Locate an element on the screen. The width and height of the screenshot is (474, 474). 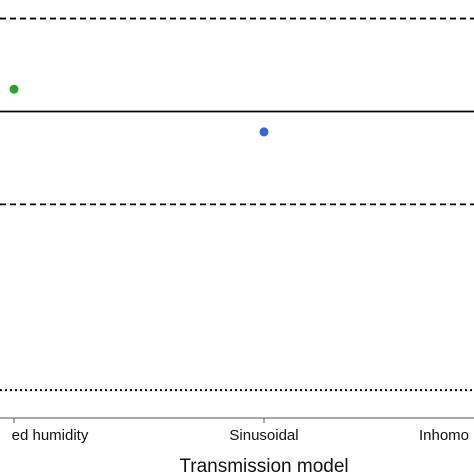
x-tick-label-0: ed humidity is located at coordinates (50, 435).